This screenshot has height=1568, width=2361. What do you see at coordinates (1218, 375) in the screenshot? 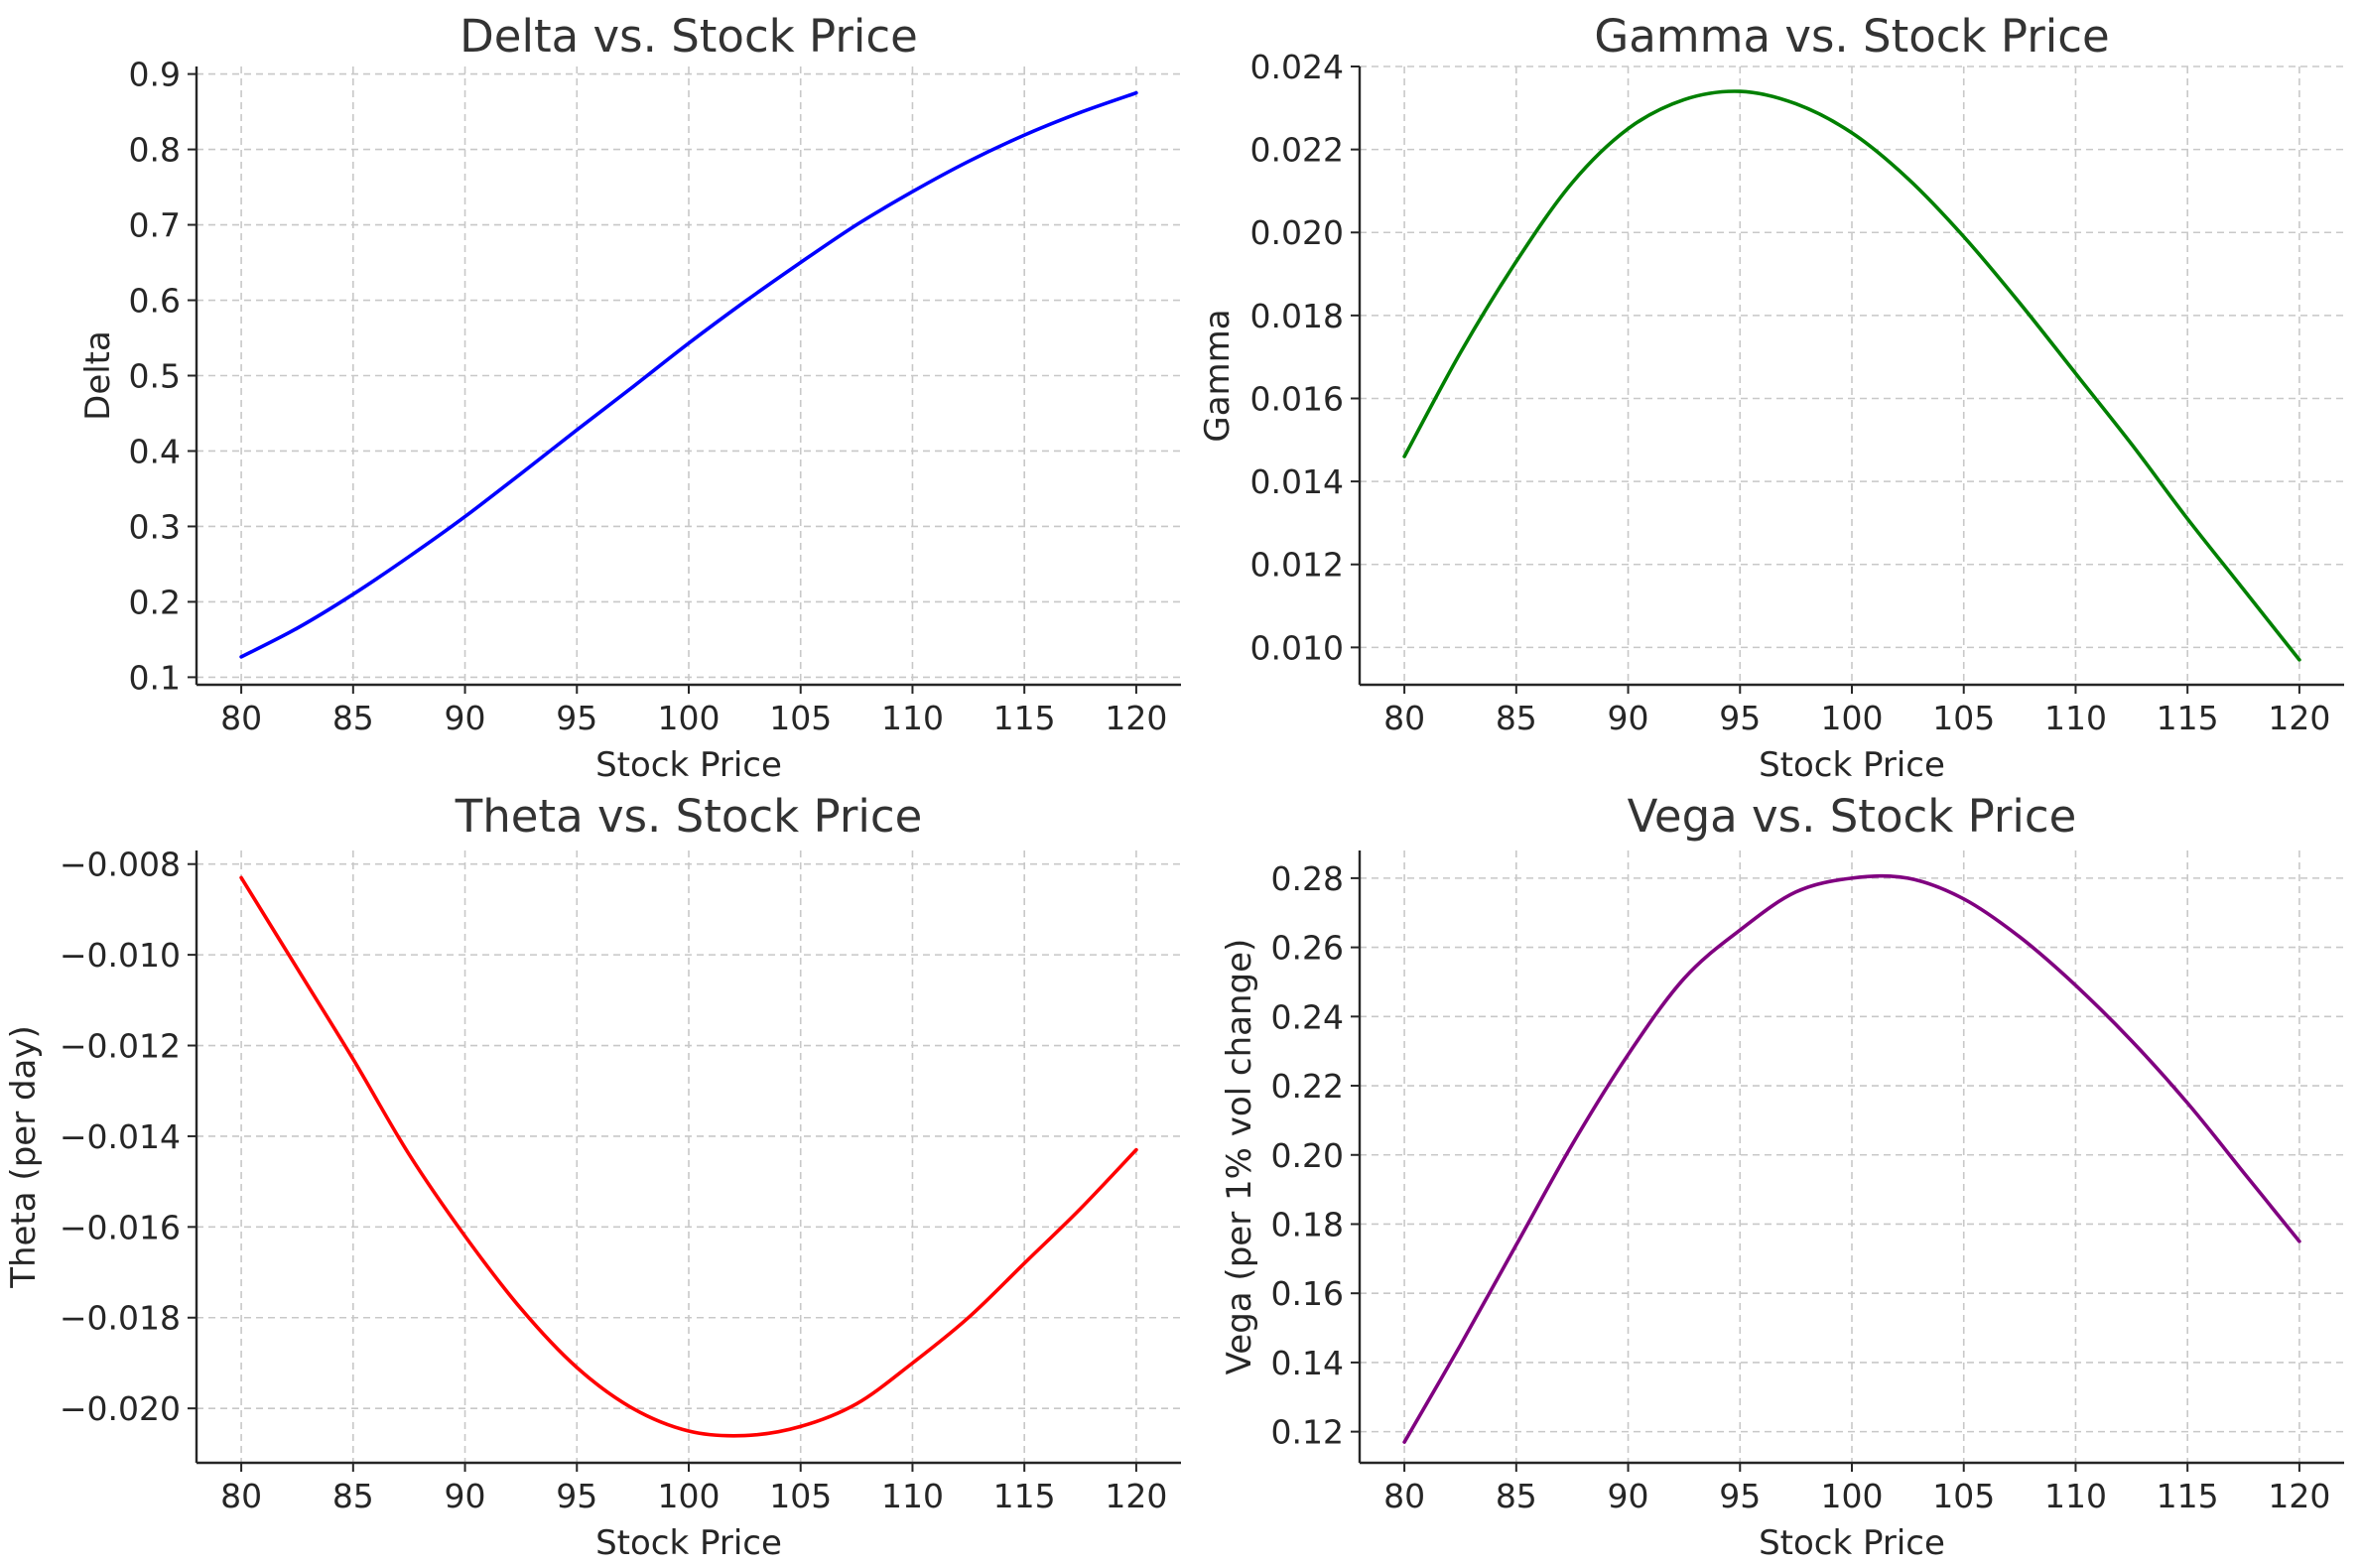
I see `y-axis-label: Gamma` at bounding box center [1218, 375].